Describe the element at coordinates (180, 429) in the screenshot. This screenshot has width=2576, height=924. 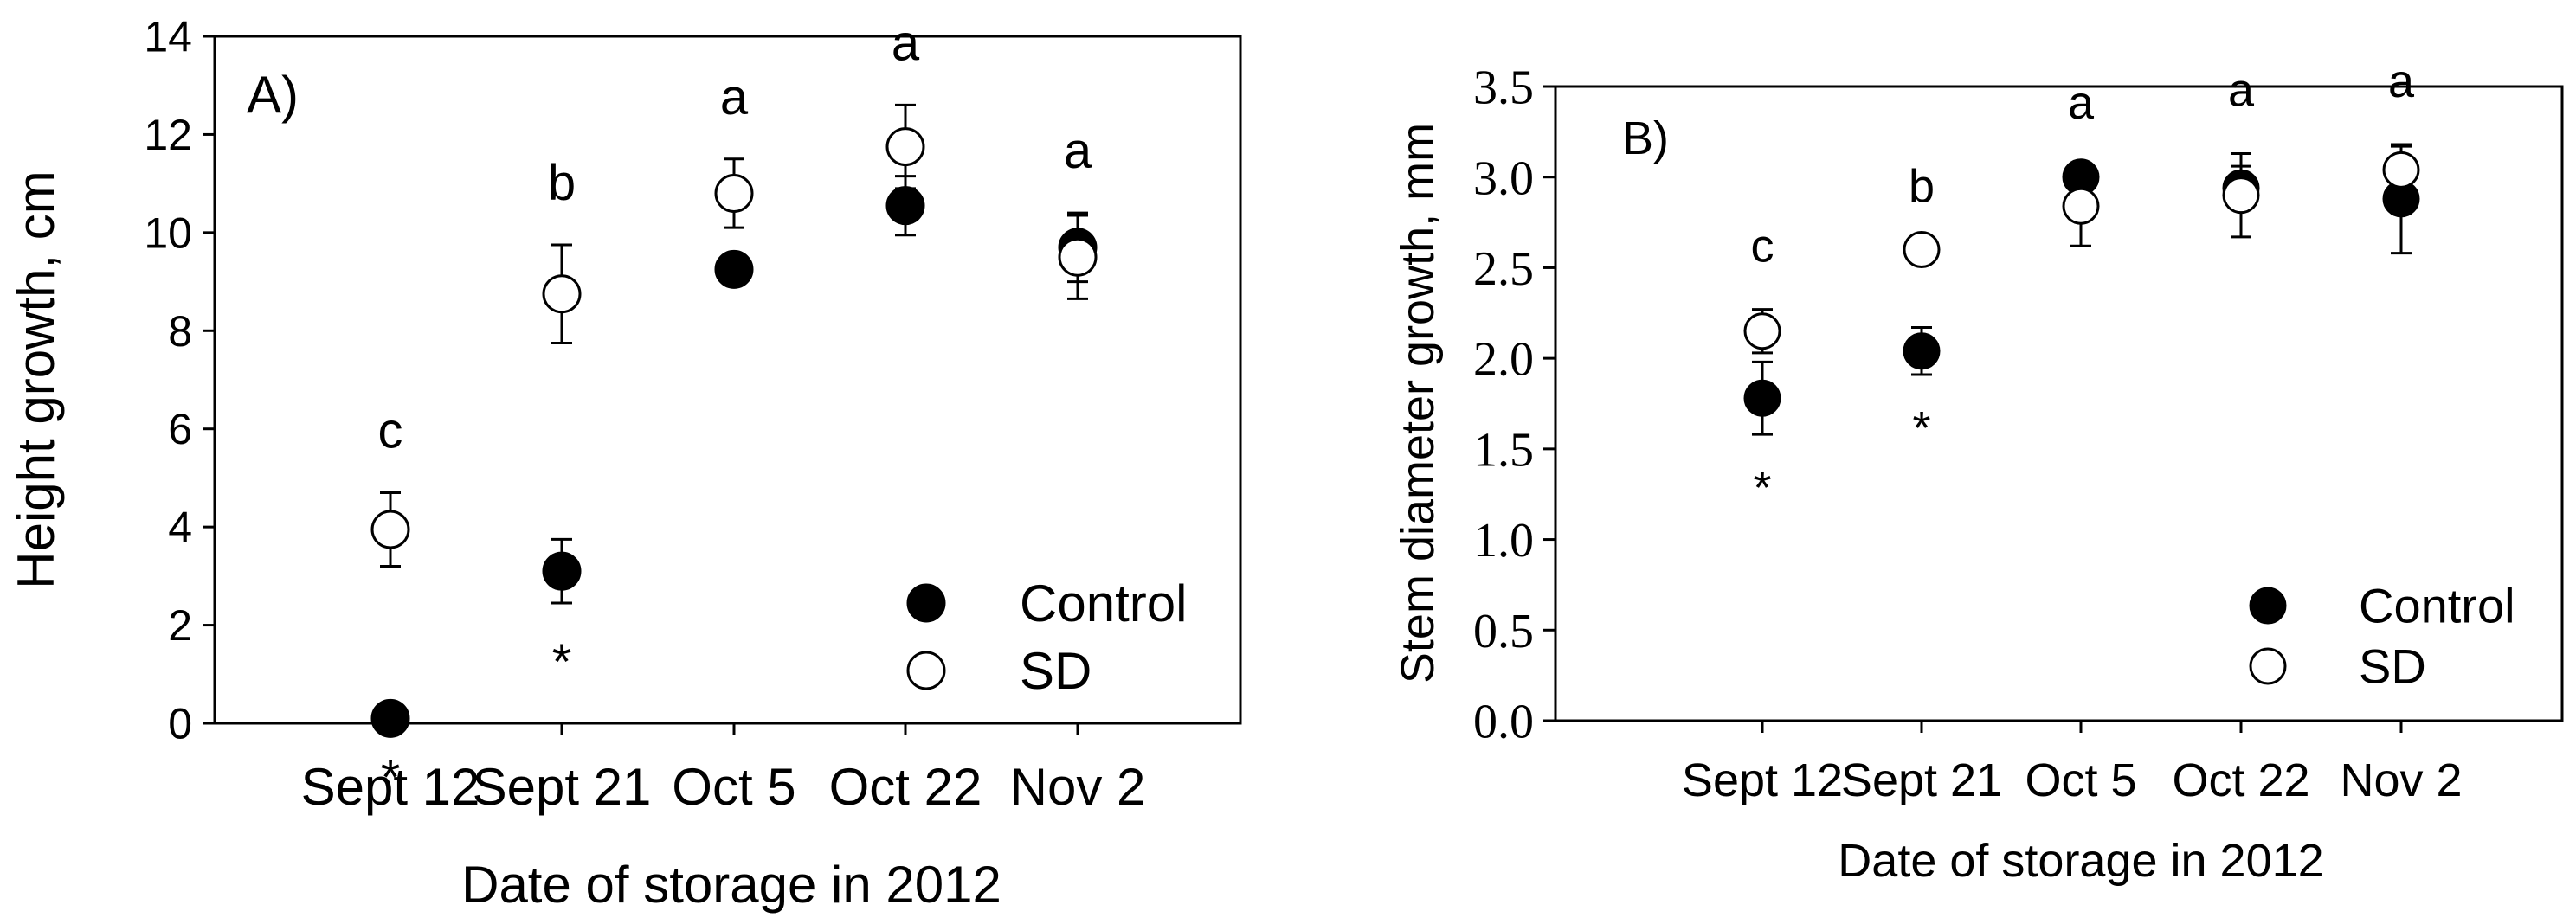
I see `y-tick-label: 6` at that location.